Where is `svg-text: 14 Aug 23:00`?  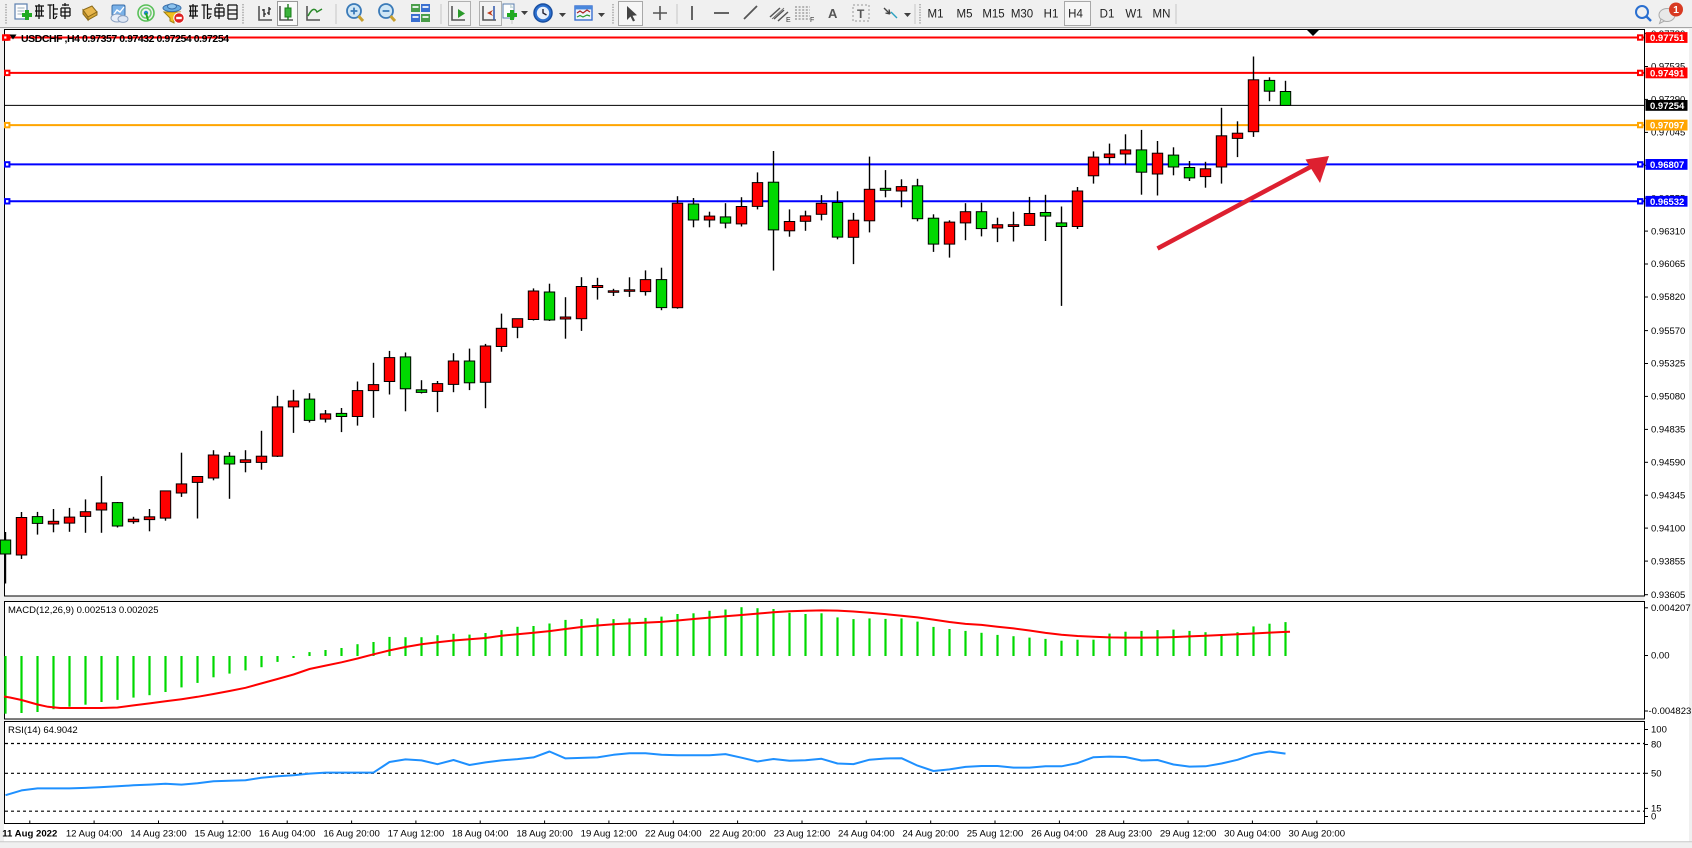 svg-text: 14 Aug 23:00 is located at coordinates (158, 834).